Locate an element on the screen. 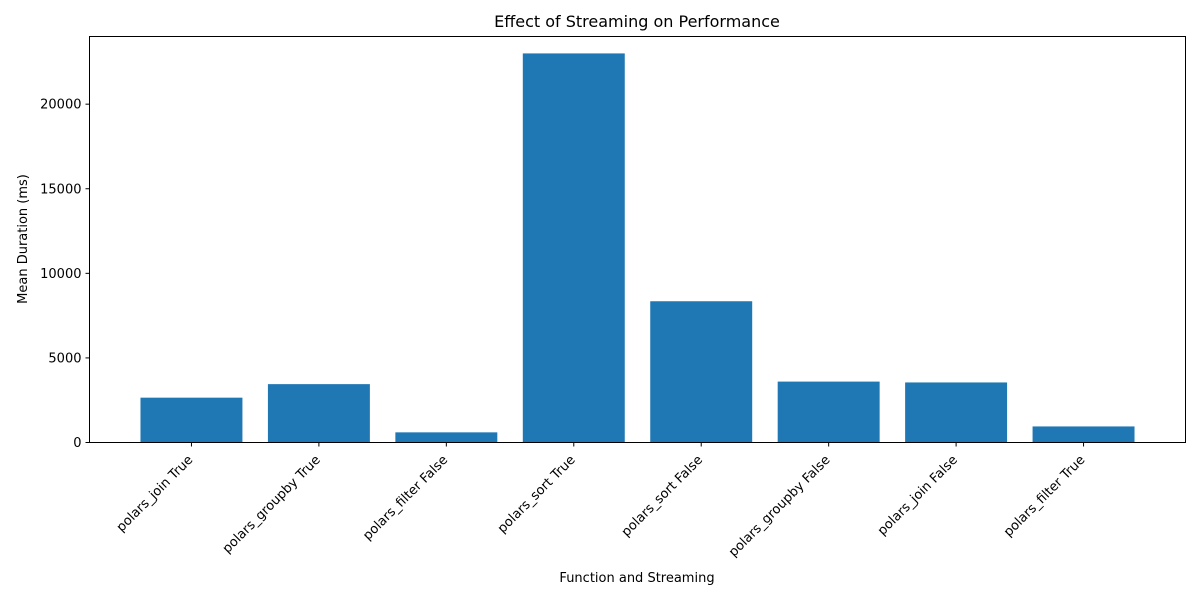 This screenshot has height=600, width=1200. x-tick-label: polars_groupby False is located at coordinates (779, 506).